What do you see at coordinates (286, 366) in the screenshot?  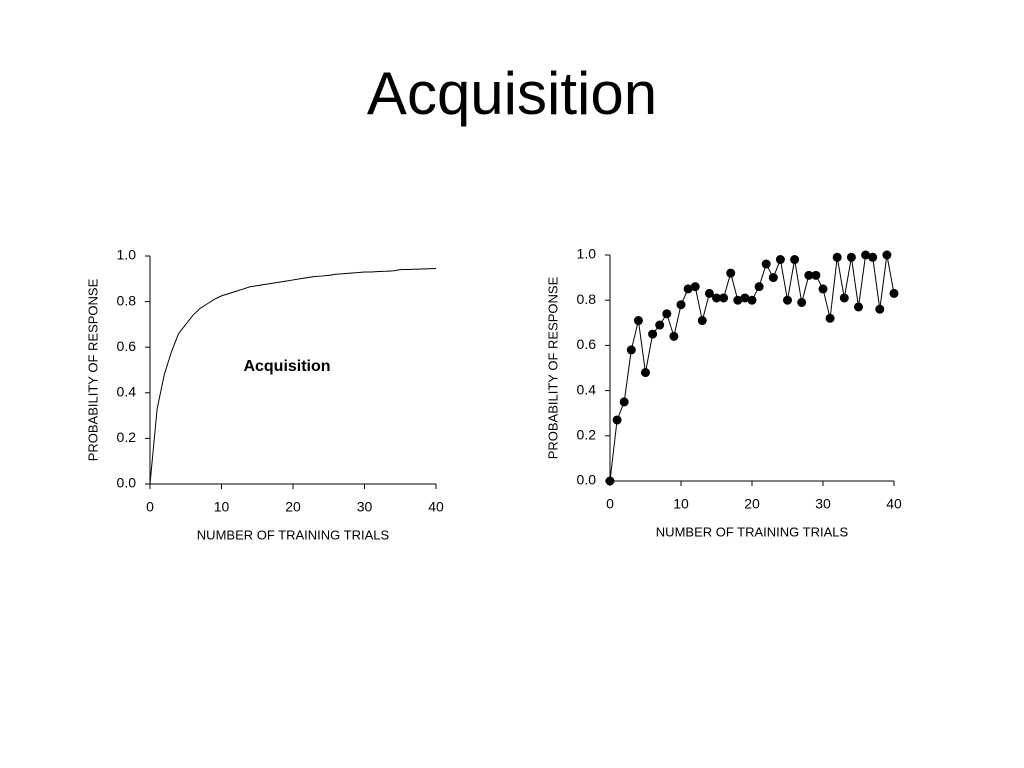 I see `annotation: Acquisition` at bounding box center [286, 366].